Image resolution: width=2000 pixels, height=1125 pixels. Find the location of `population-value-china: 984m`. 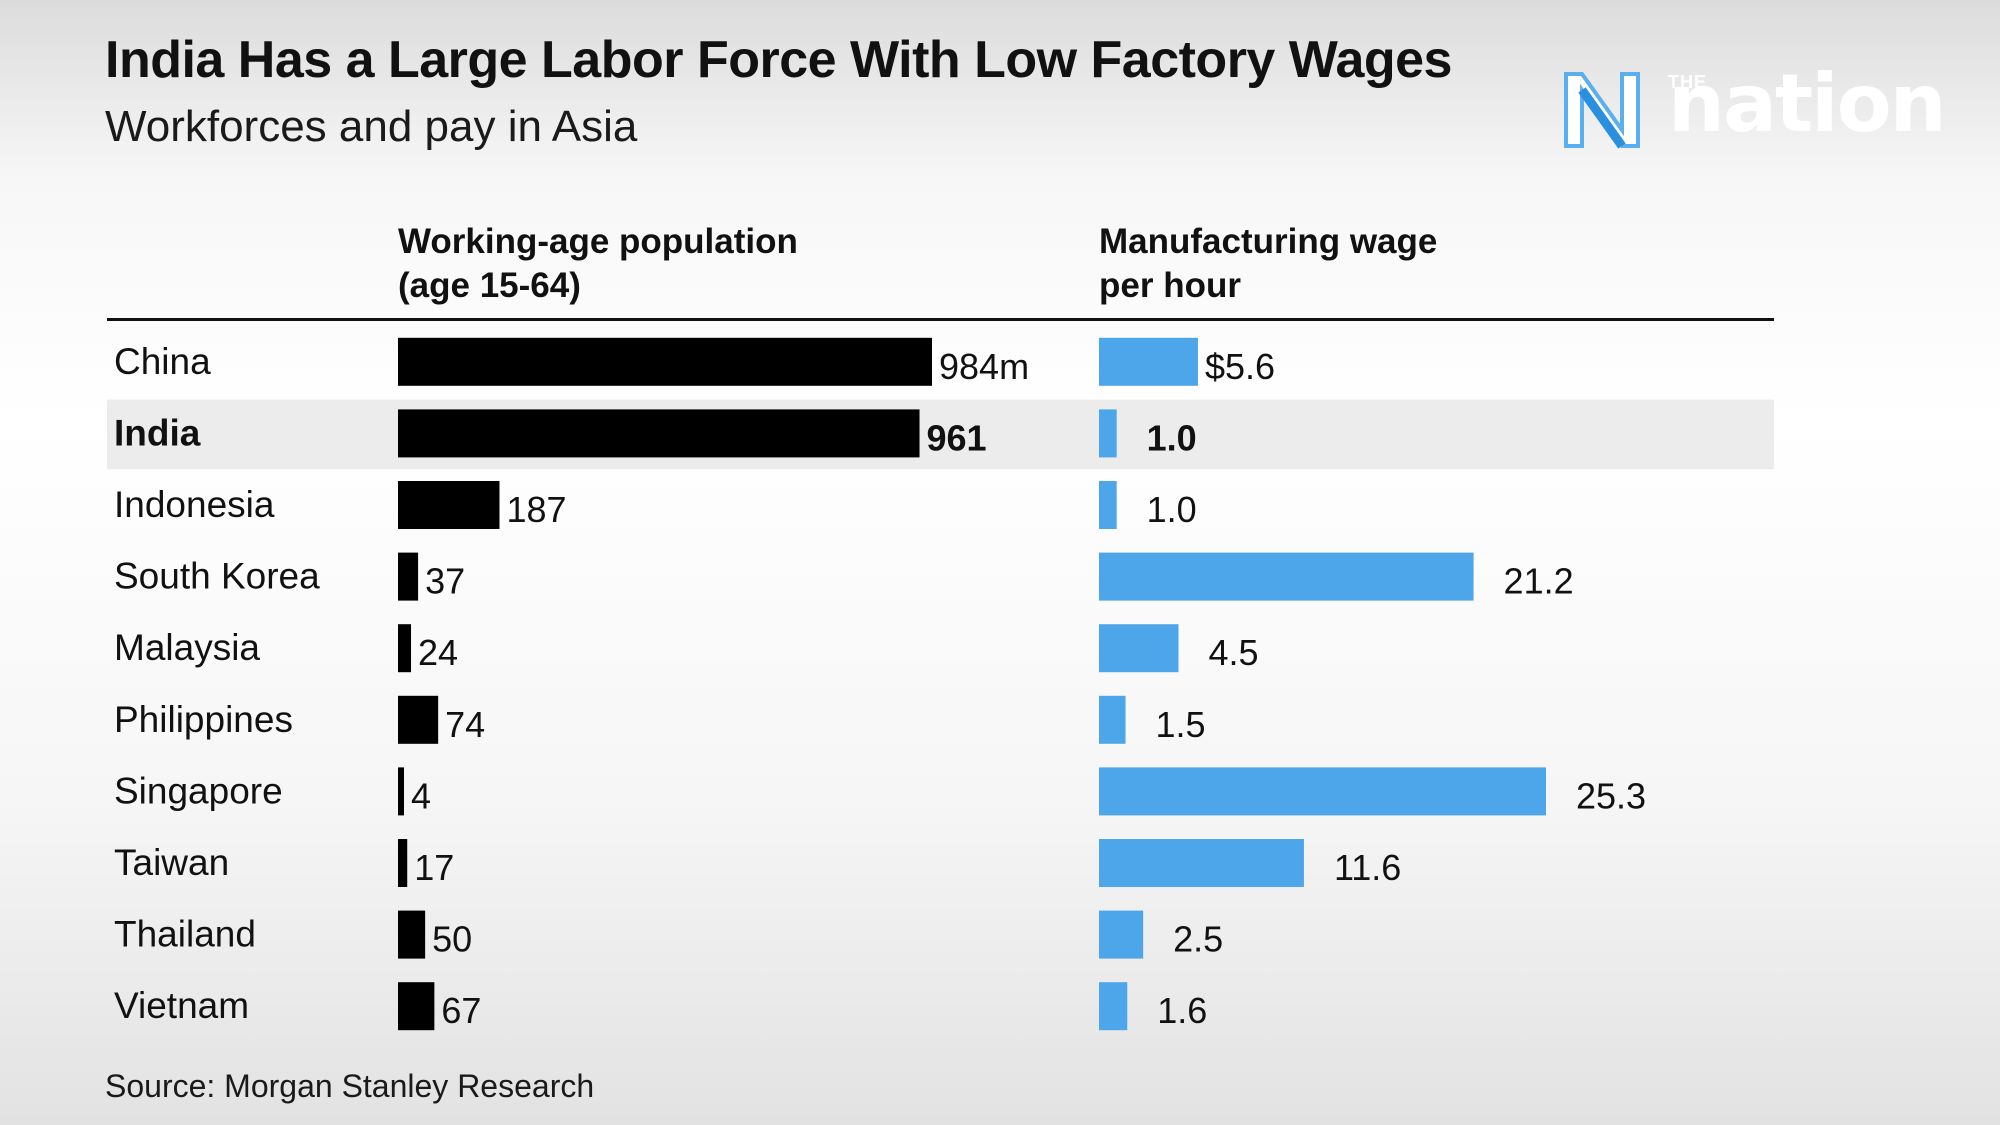

population-value-china: 984m is located at coordinates (984, 366).